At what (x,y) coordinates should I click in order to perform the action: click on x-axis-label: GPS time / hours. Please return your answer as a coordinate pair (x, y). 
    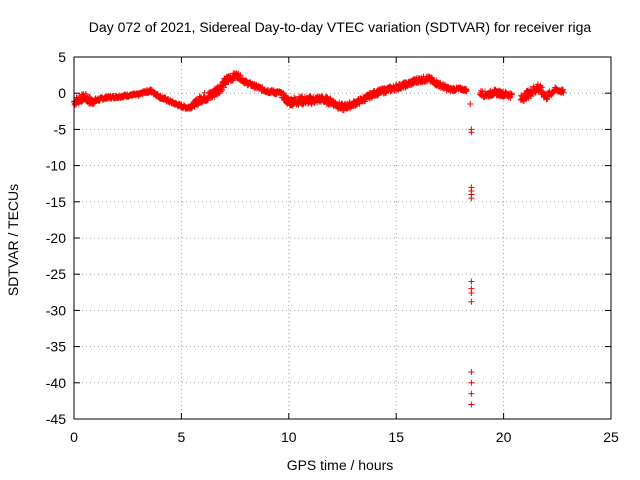
    Looking at the image, I should click on (340, 465).